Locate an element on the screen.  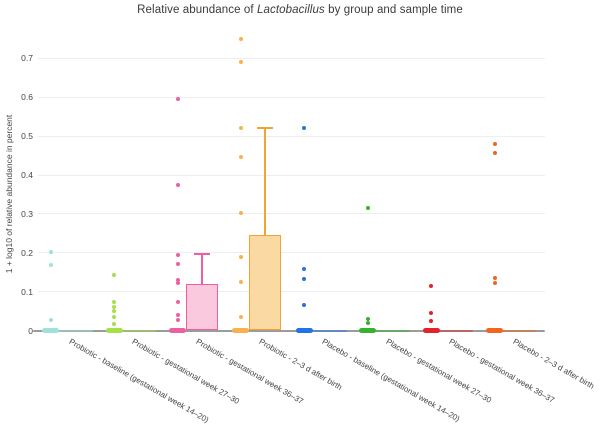
y-tick-label: 0.1 is located at coordinates (27, 291).